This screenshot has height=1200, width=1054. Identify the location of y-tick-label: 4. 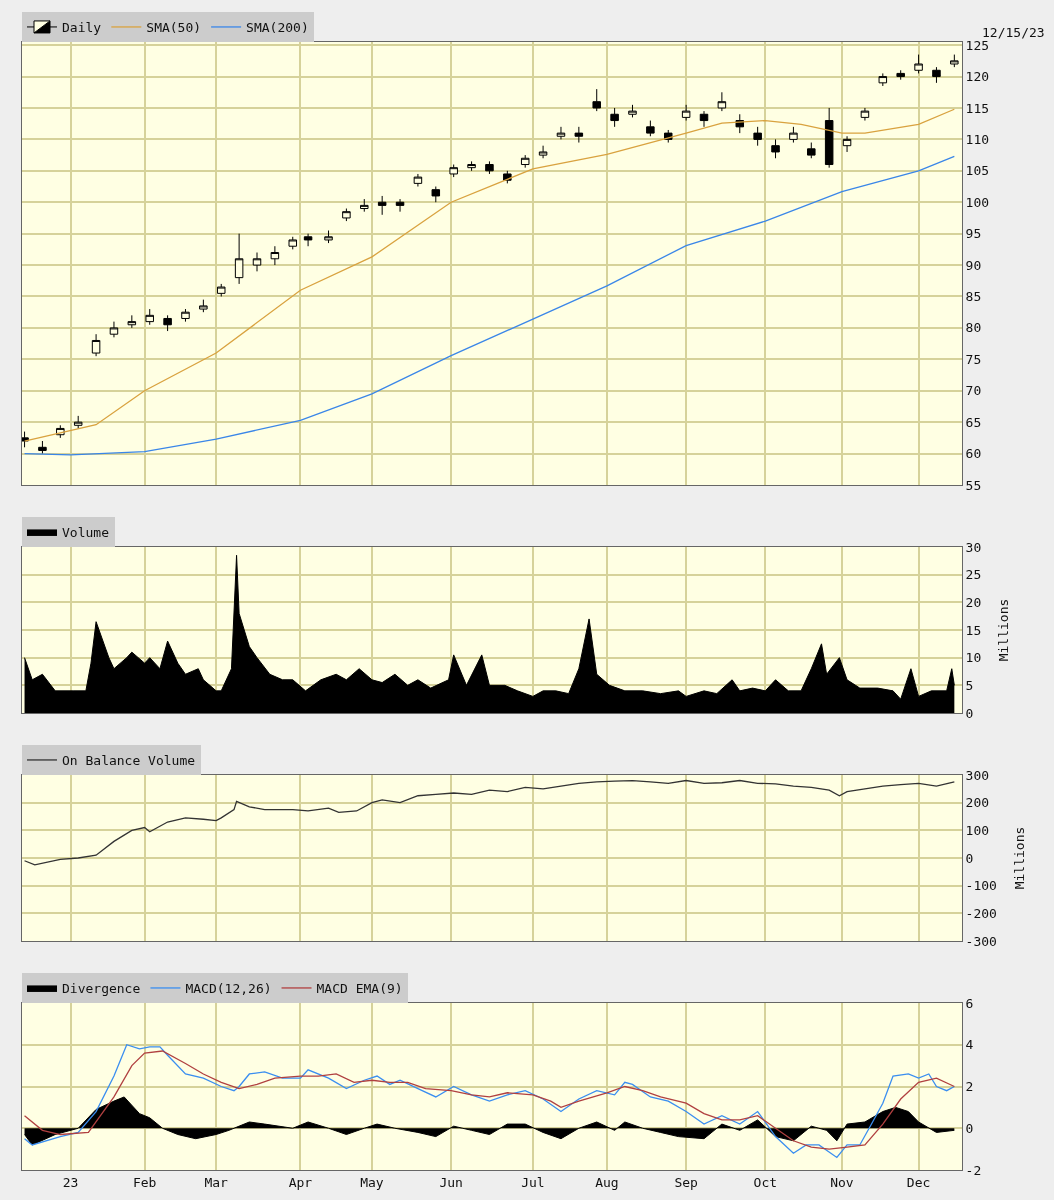
(969, 1045).